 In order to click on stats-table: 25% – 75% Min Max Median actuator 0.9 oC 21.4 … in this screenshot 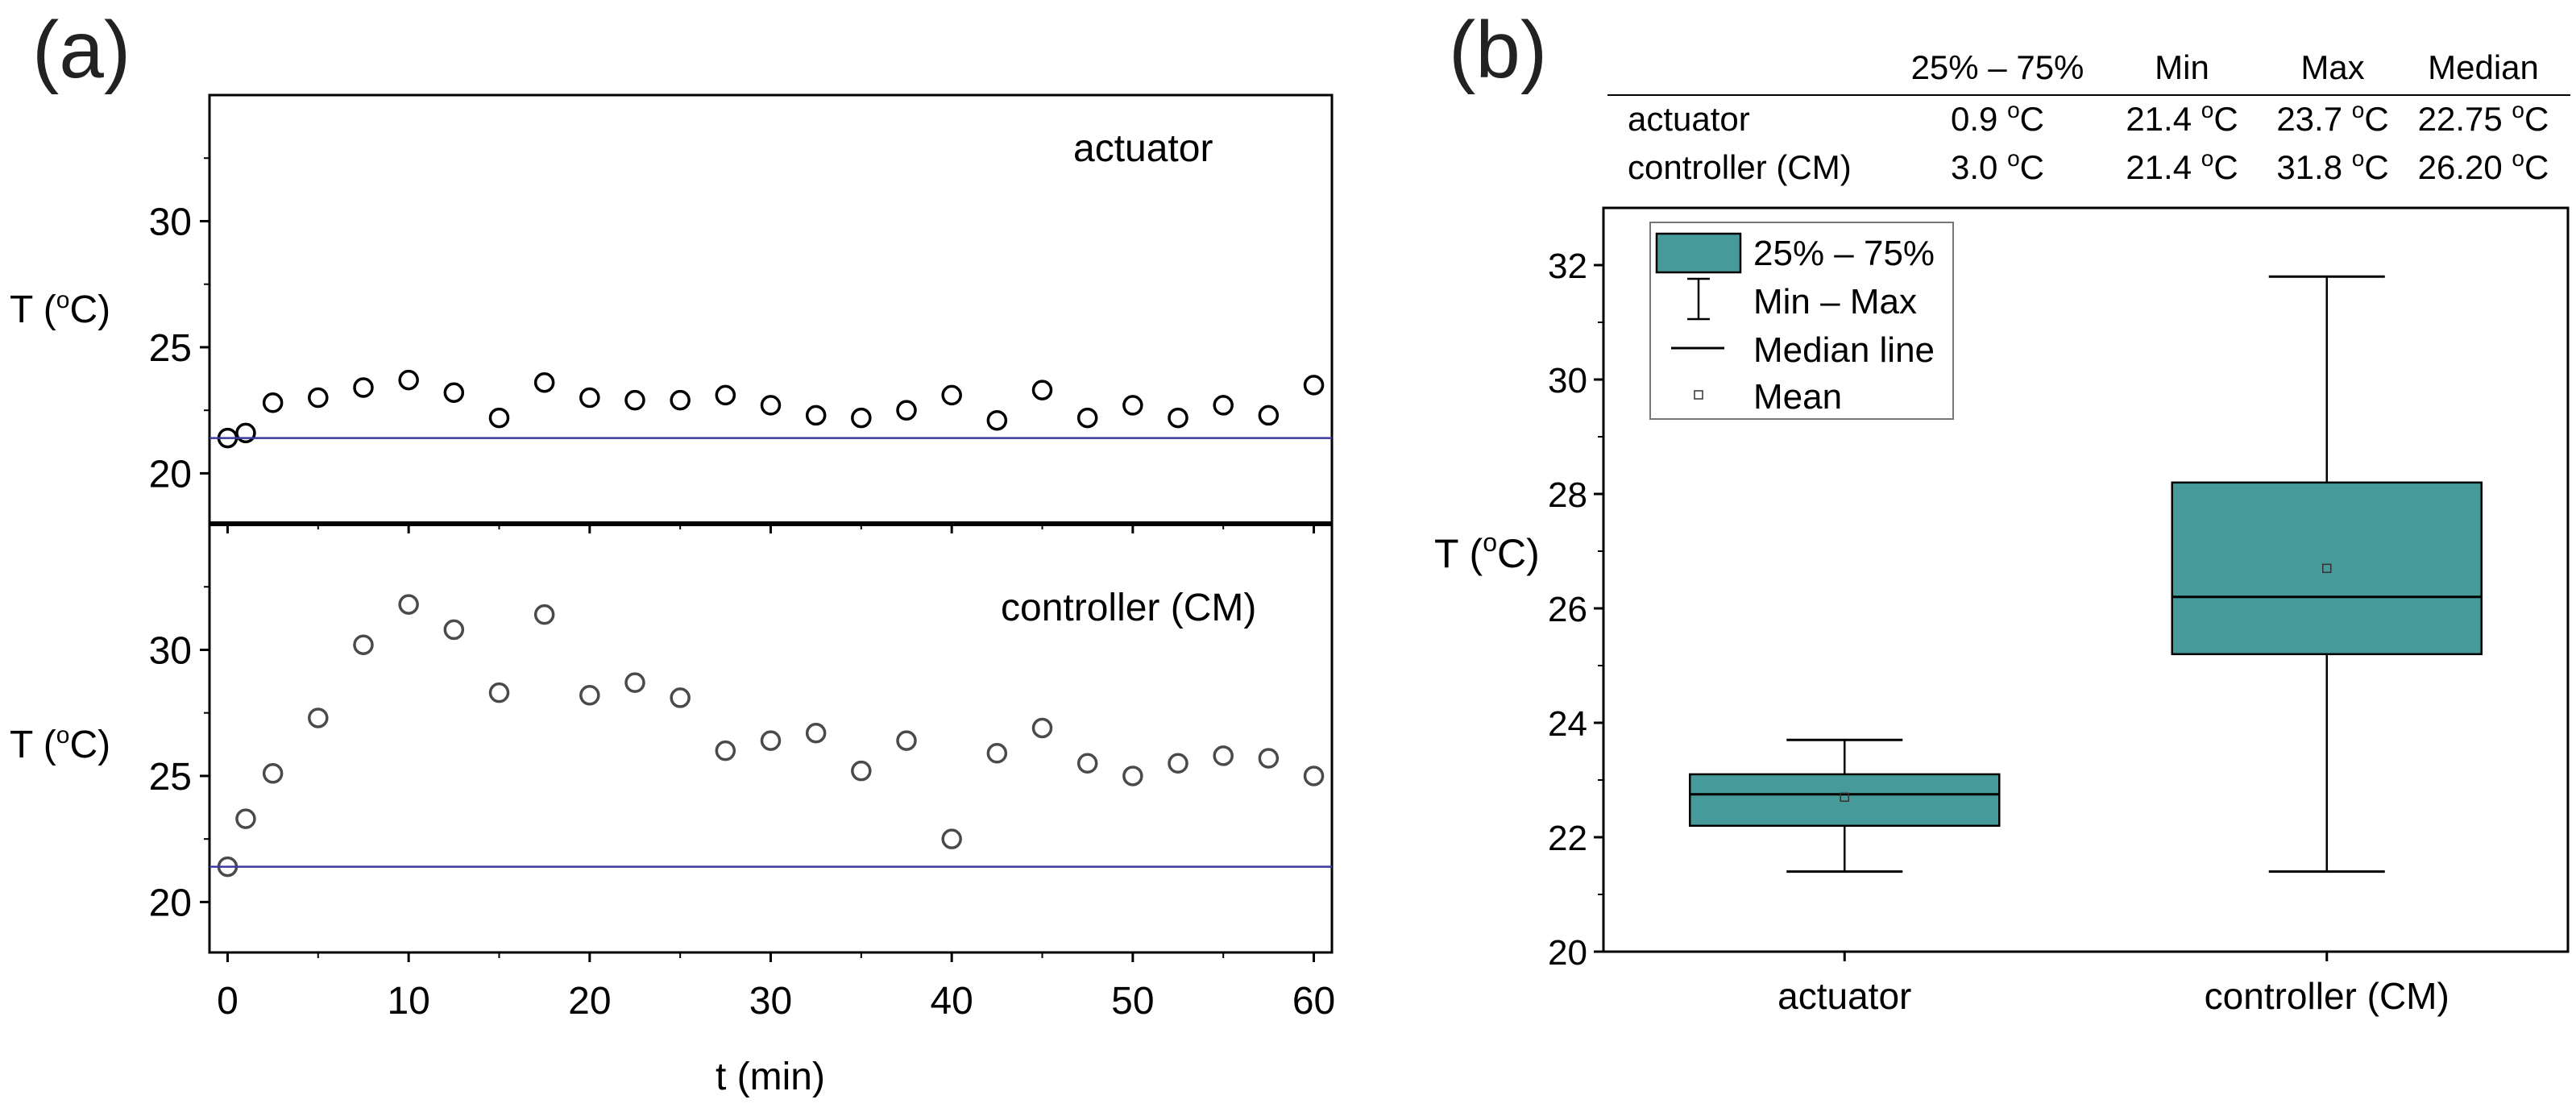, I will do `click(2088, 117)`.